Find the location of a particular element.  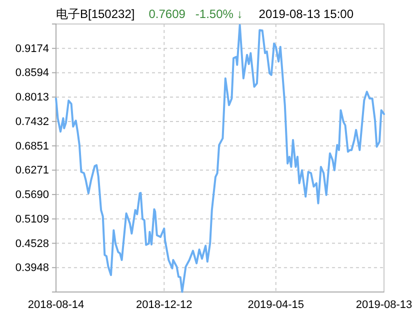

x-tick-label: 2019-08-13 is located at coordinates (384, 304).